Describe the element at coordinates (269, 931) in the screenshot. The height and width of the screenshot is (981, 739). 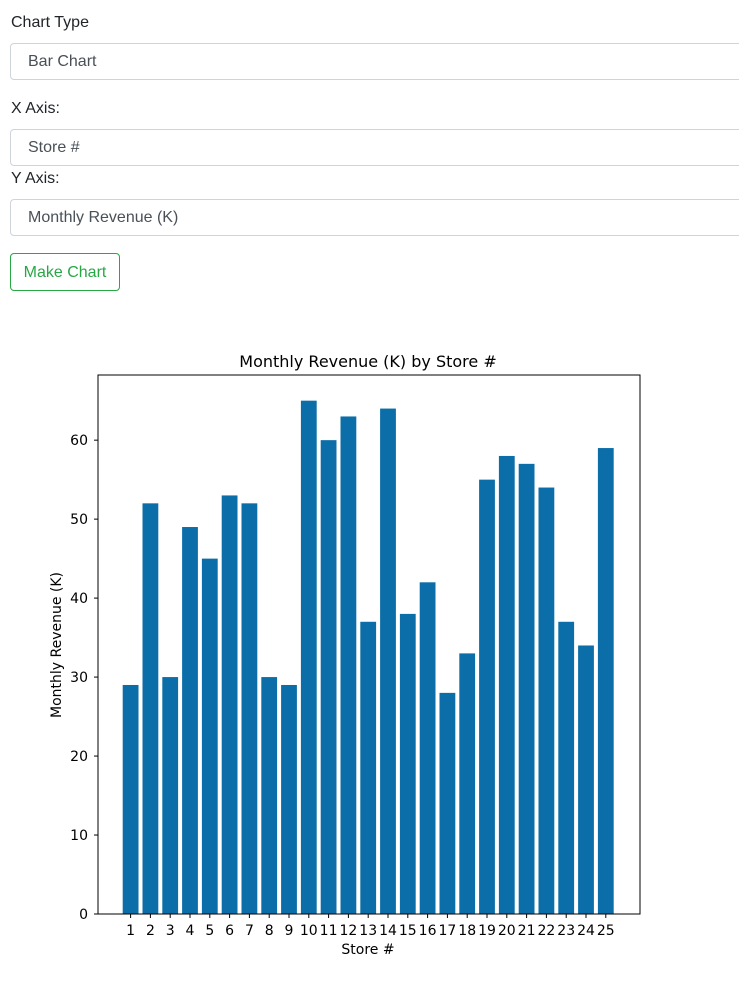
I see `x-tick-label: 8` at that location.